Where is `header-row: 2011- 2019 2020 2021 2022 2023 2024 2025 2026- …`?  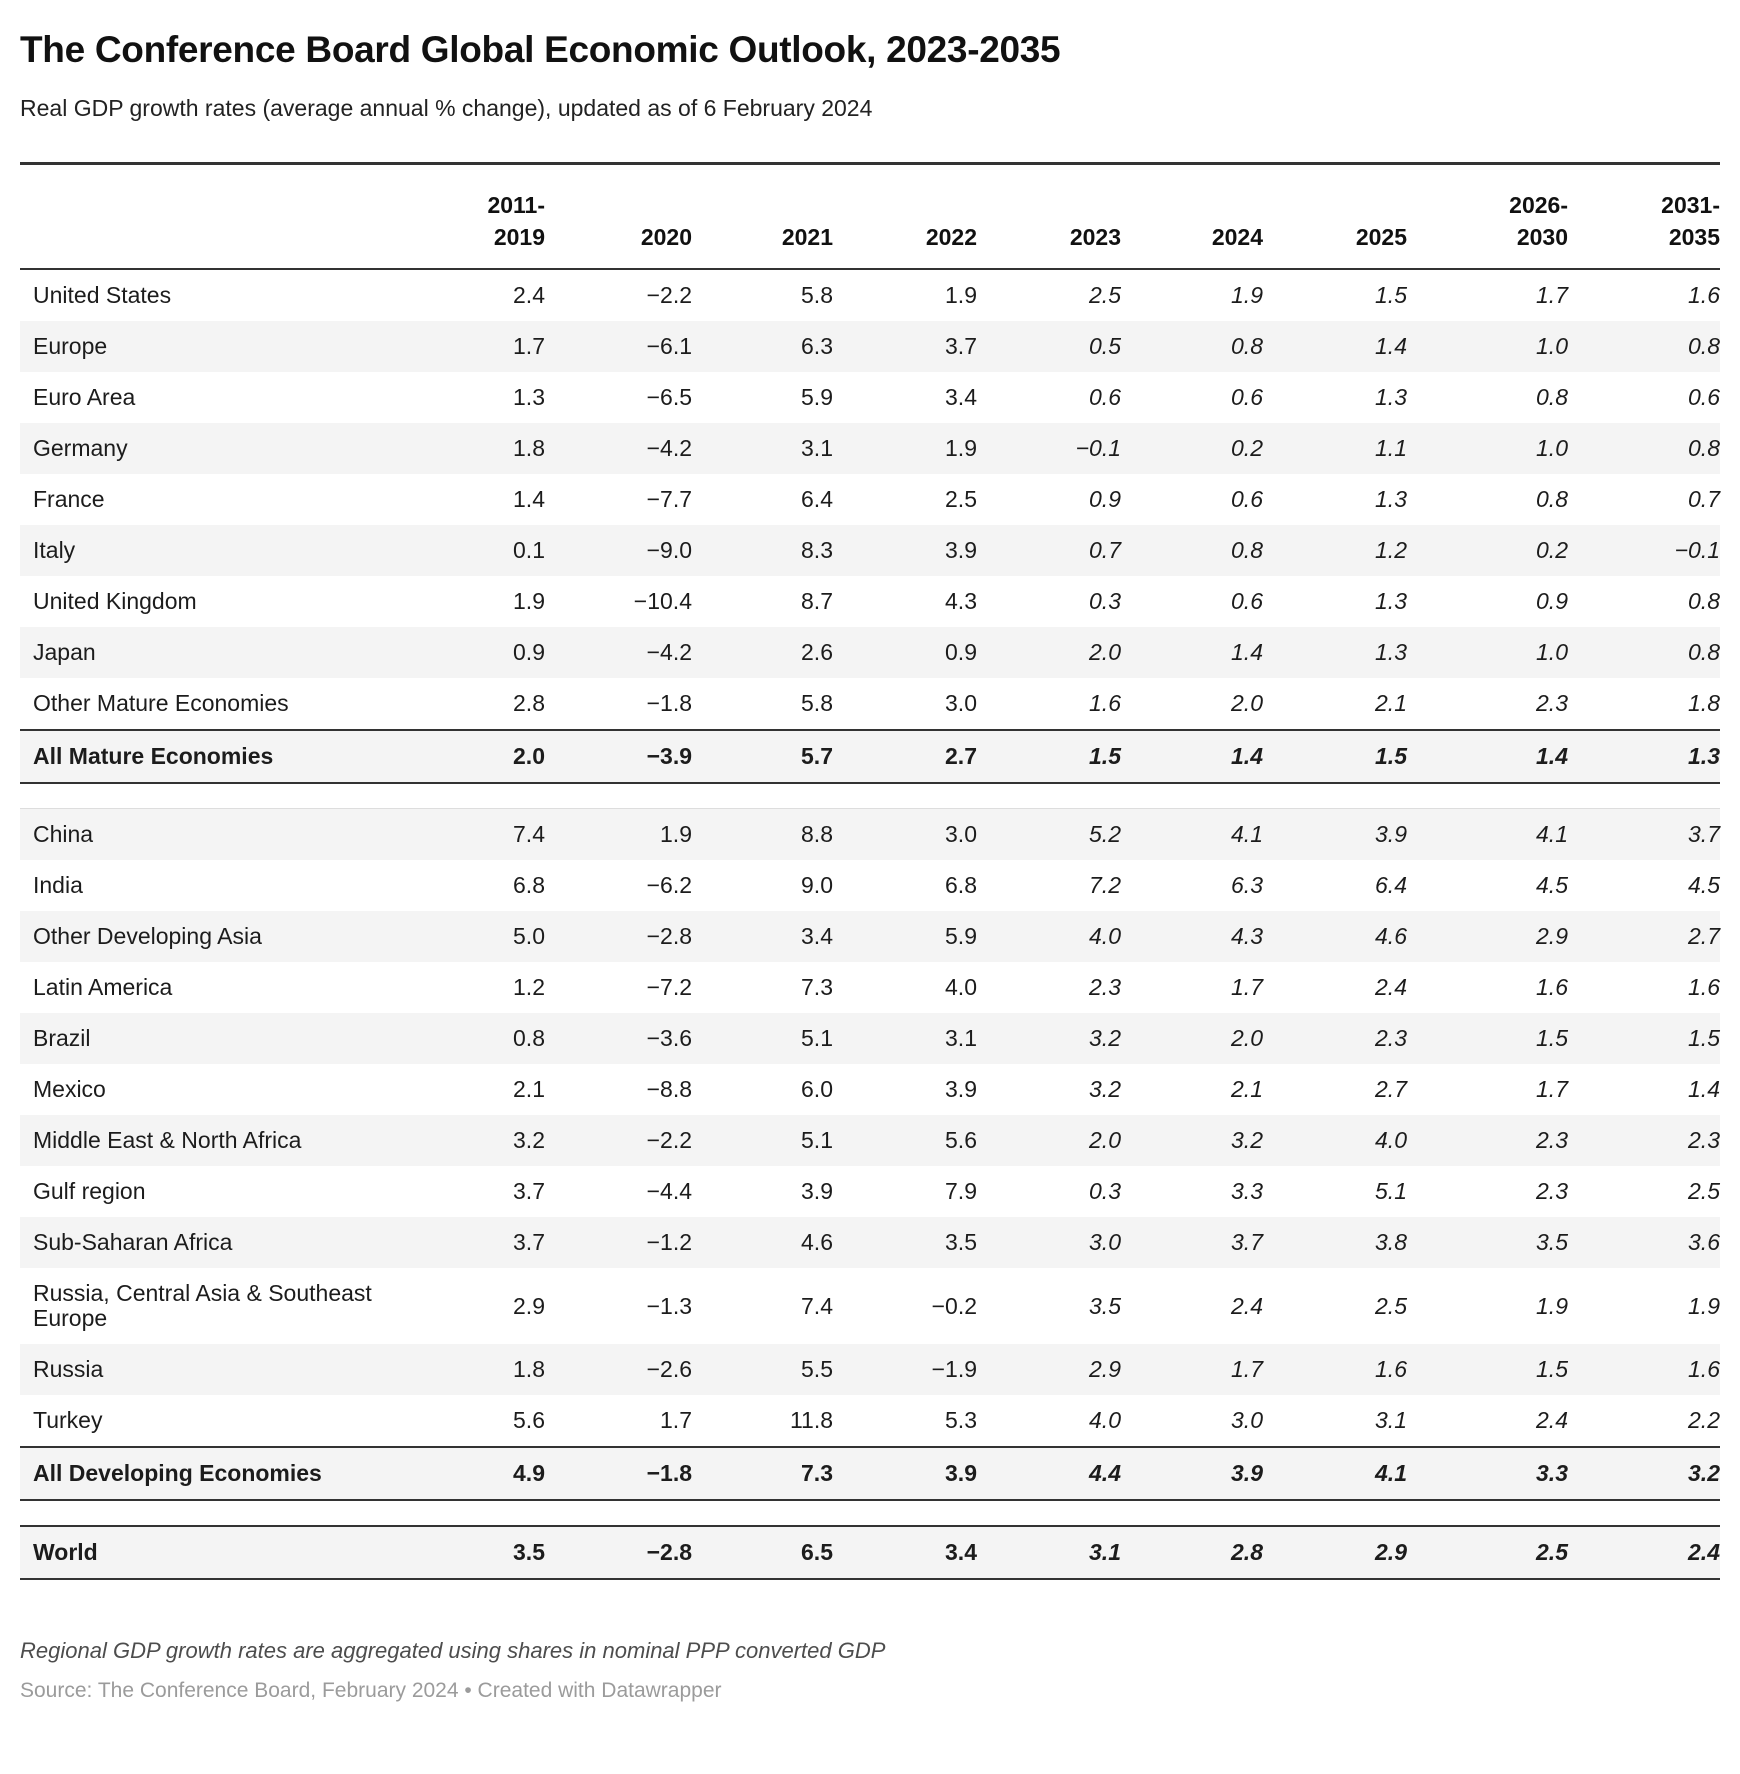
header-row: 2011- 2019 2020 2021 2022 2023 2024 2025 2026- … is located at coordinates (870, 216).